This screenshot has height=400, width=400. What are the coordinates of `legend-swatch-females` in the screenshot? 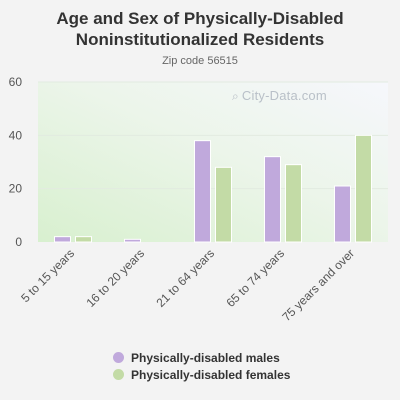 It's located at (118, 374).